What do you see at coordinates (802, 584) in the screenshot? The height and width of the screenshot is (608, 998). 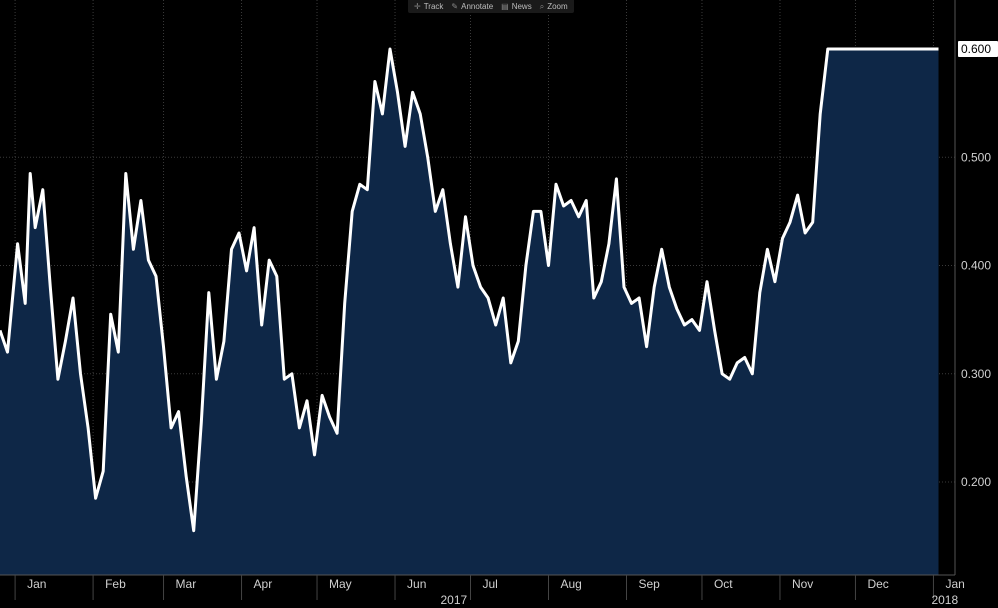 I see `x-month-label: Nov` at bounding box center [802, 584].